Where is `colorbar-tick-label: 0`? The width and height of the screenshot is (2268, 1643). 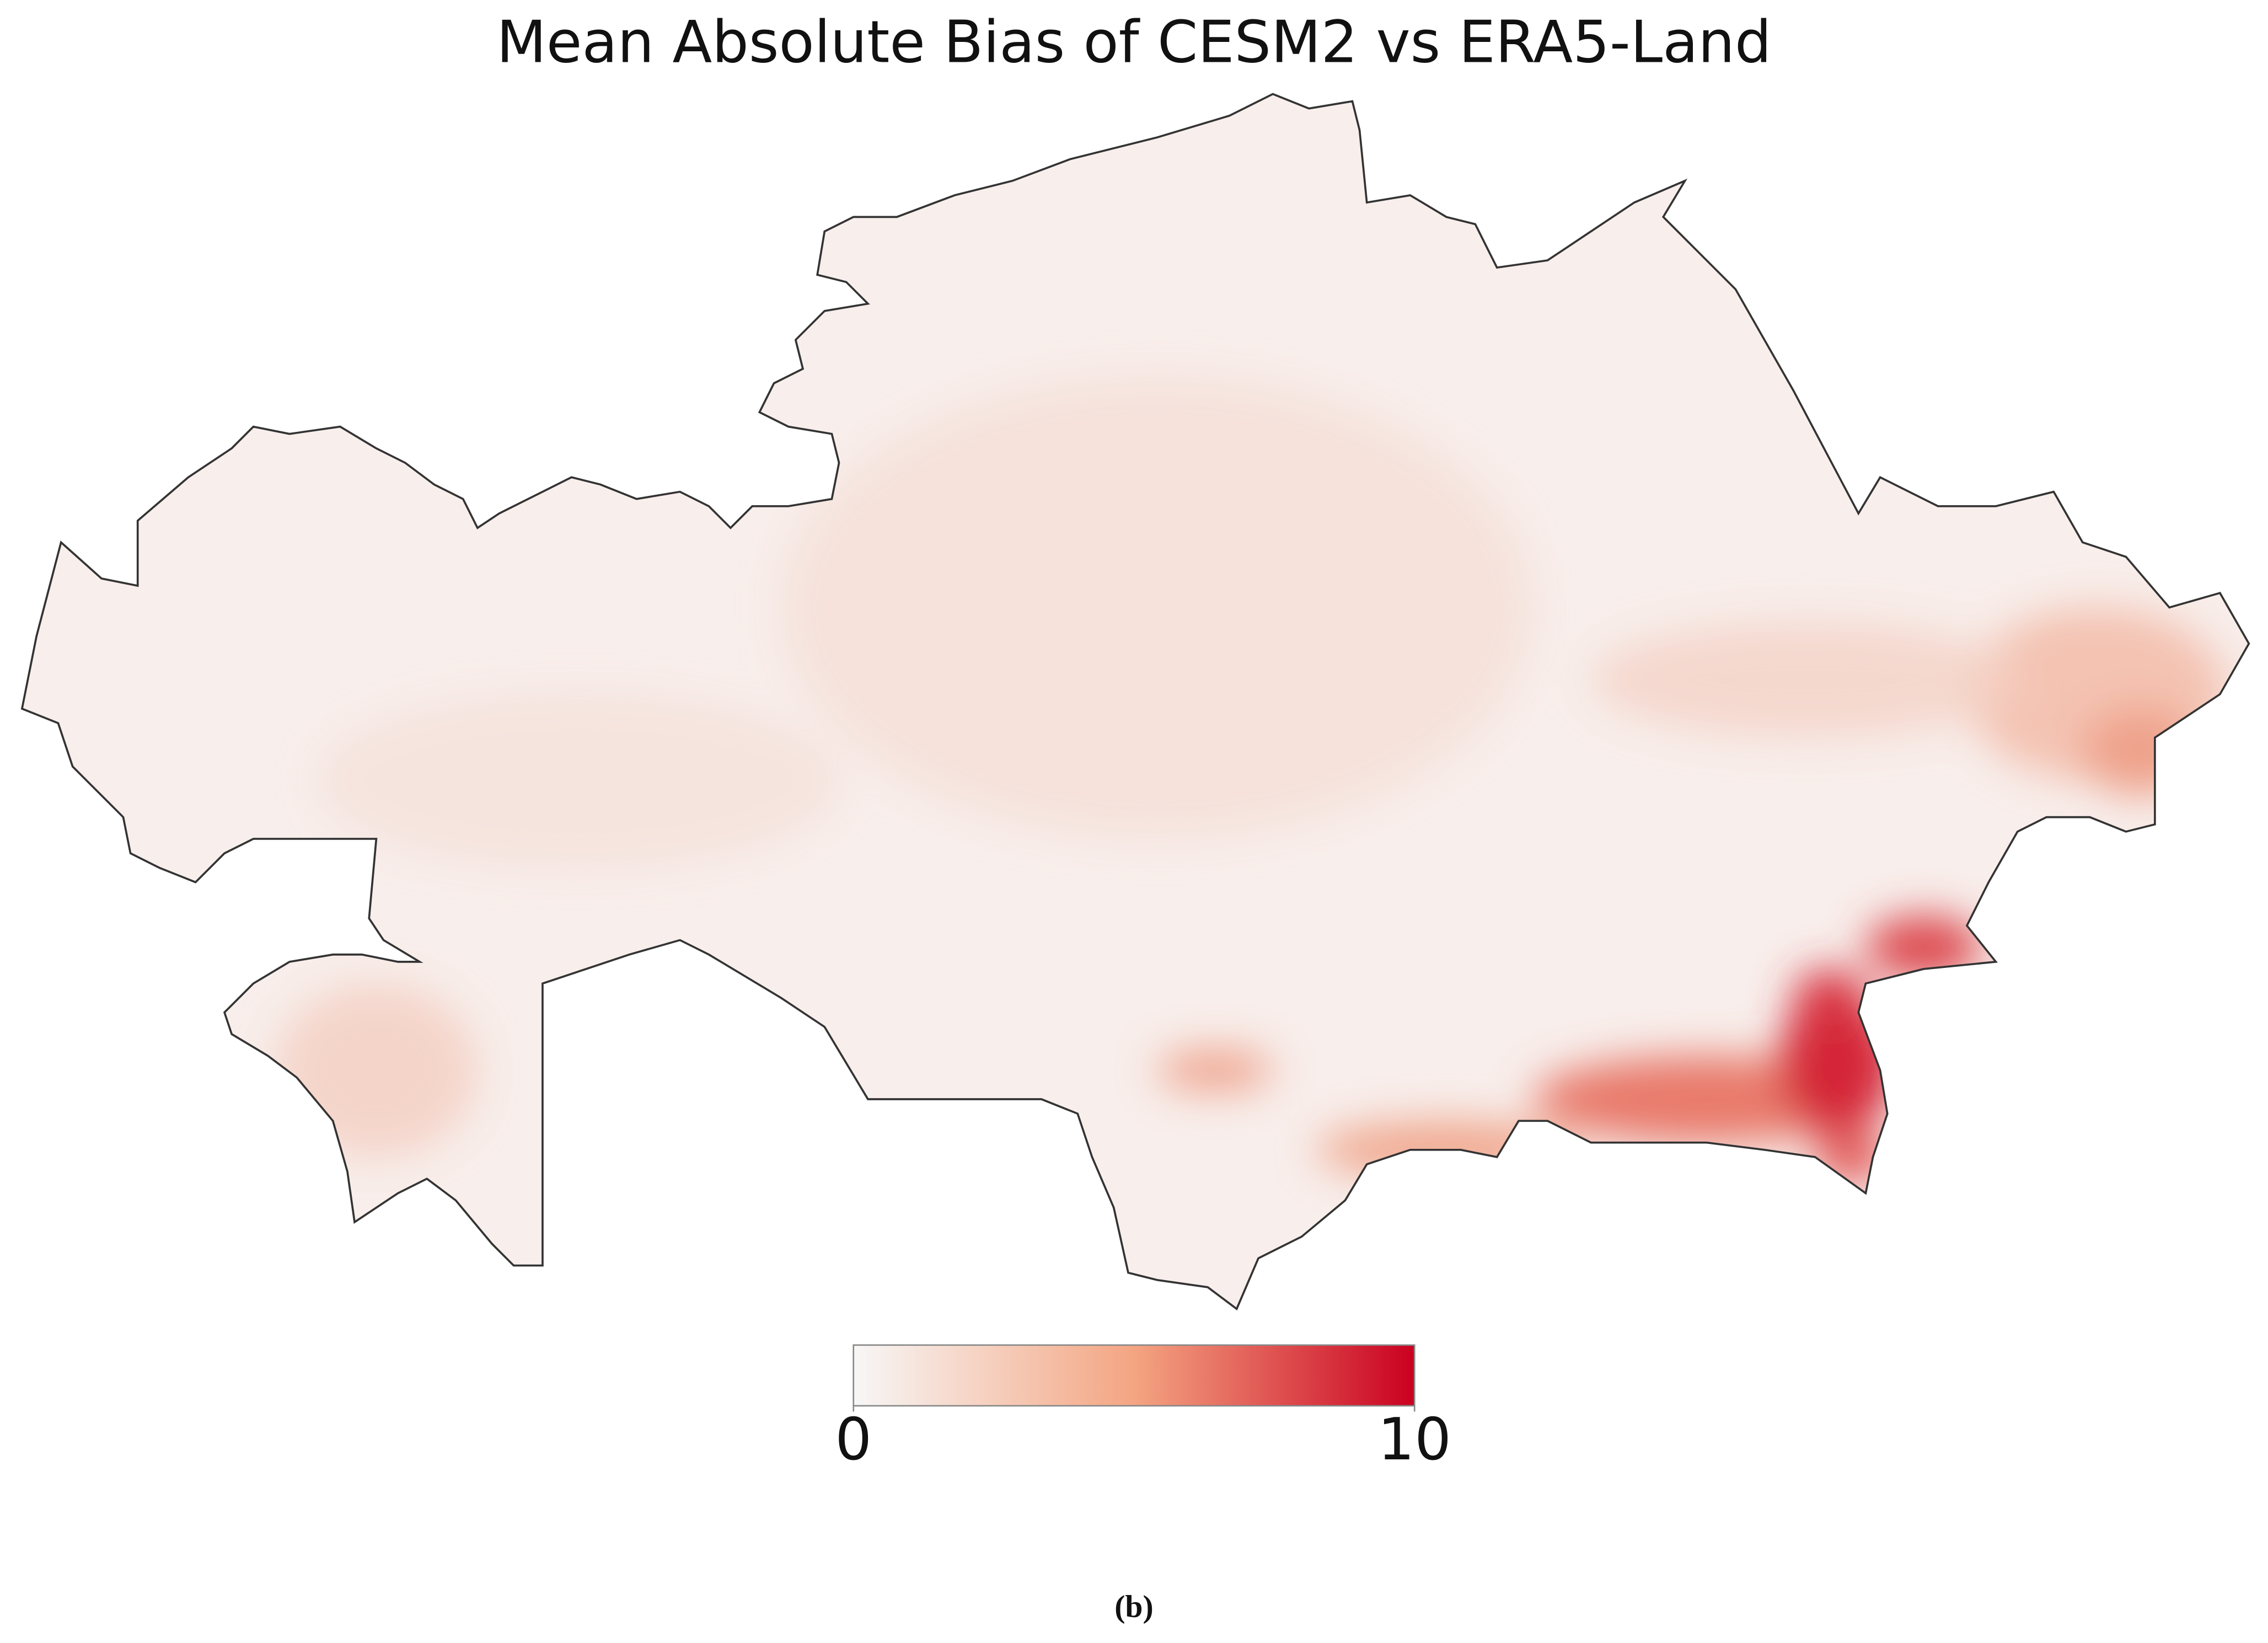
colorbar-tick-label: 0 is located at coordinates (853, 1439).